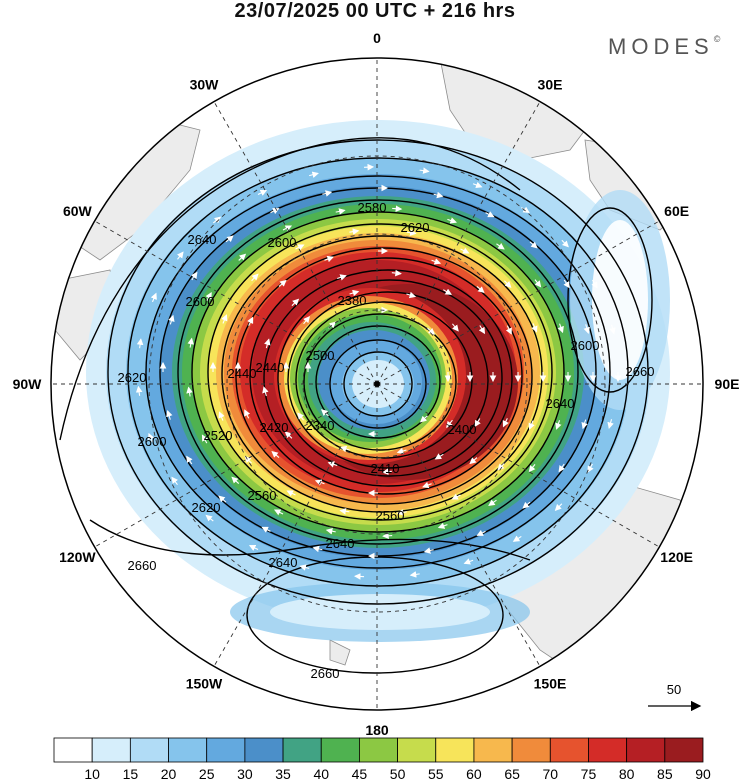 This screenshot has height=782, width=750. I want to click on colorbar-label: 25, so click(207, 774).